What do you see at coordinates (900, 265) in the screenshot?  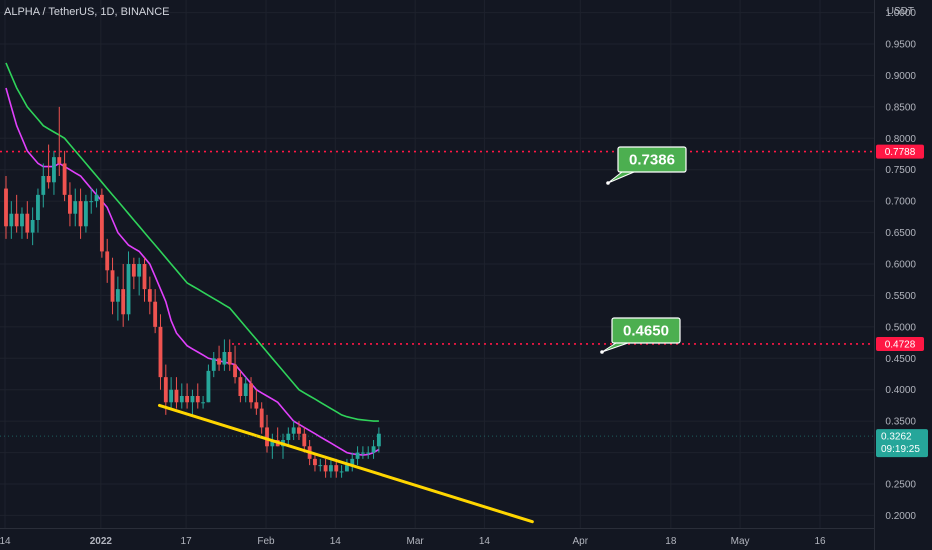 I see `y-tick-label: 0.6000` at bounding box center [900, 265].